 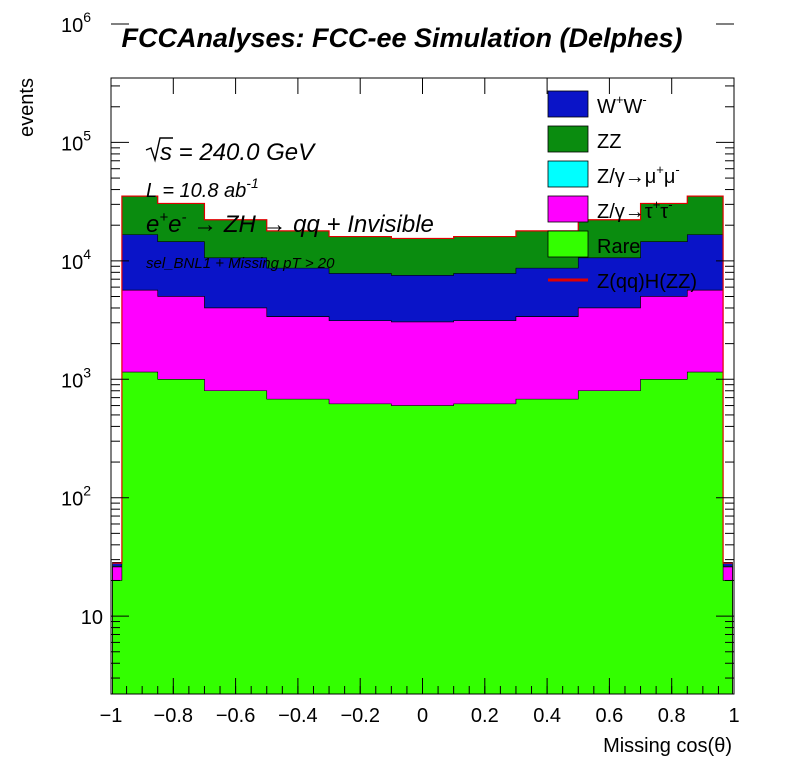 What do you see at coordinates (290, 223) in the screenshot?
I see `process-label: e+e- → ZH → qq + Invisible` at bounding box center [290, 223].